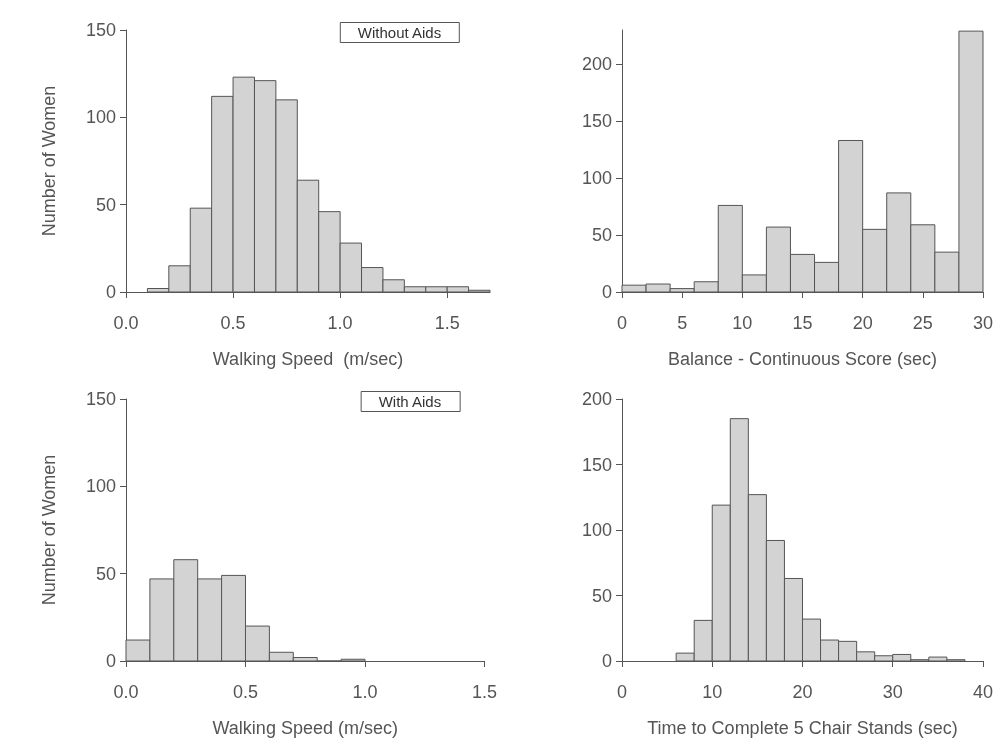 This screenshot has width=1005, height=755. Describe the element at coordinates (802, 323) in the screenshot. I see `x-tick-label: 15` at that location.